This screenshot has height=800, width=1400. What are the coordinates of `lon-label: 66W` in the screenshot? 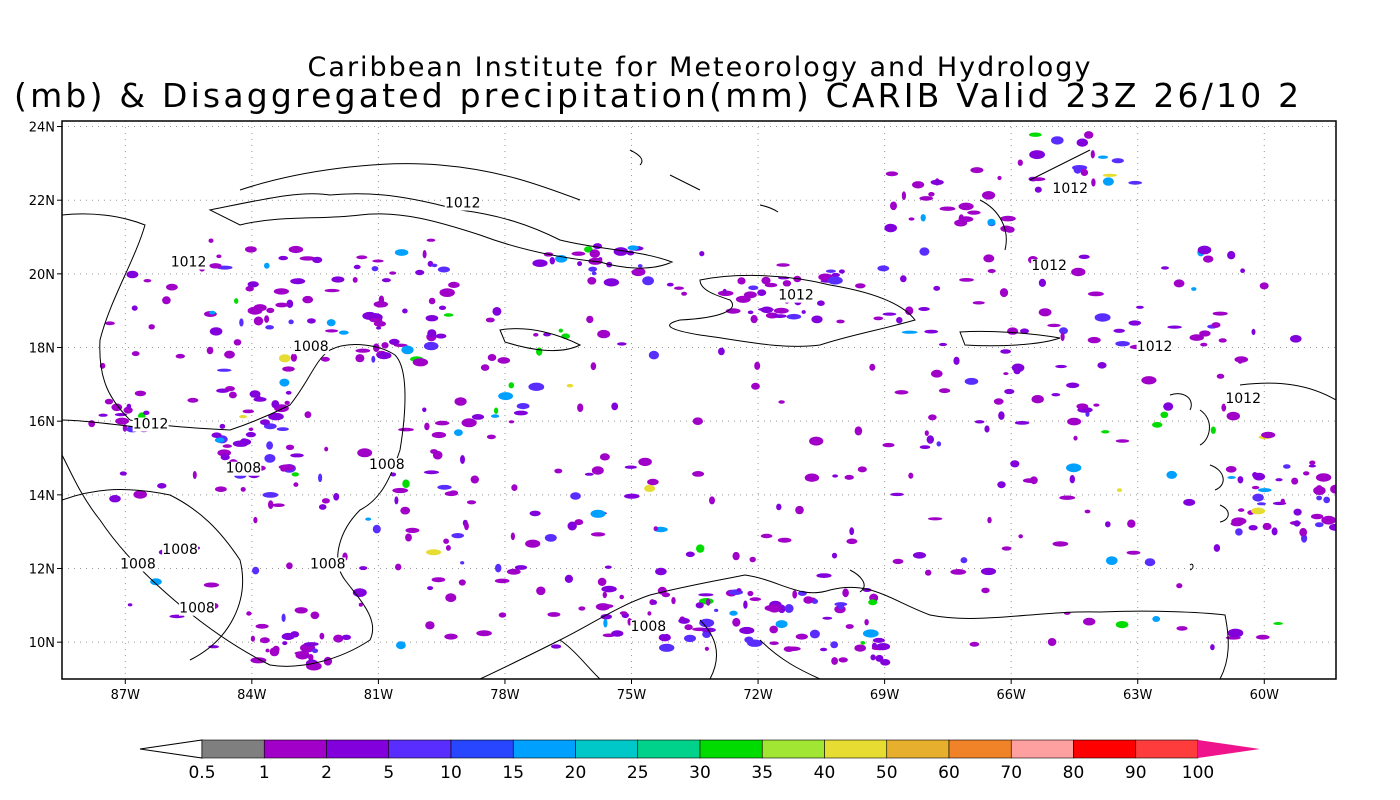 It's located at (1011, 695).